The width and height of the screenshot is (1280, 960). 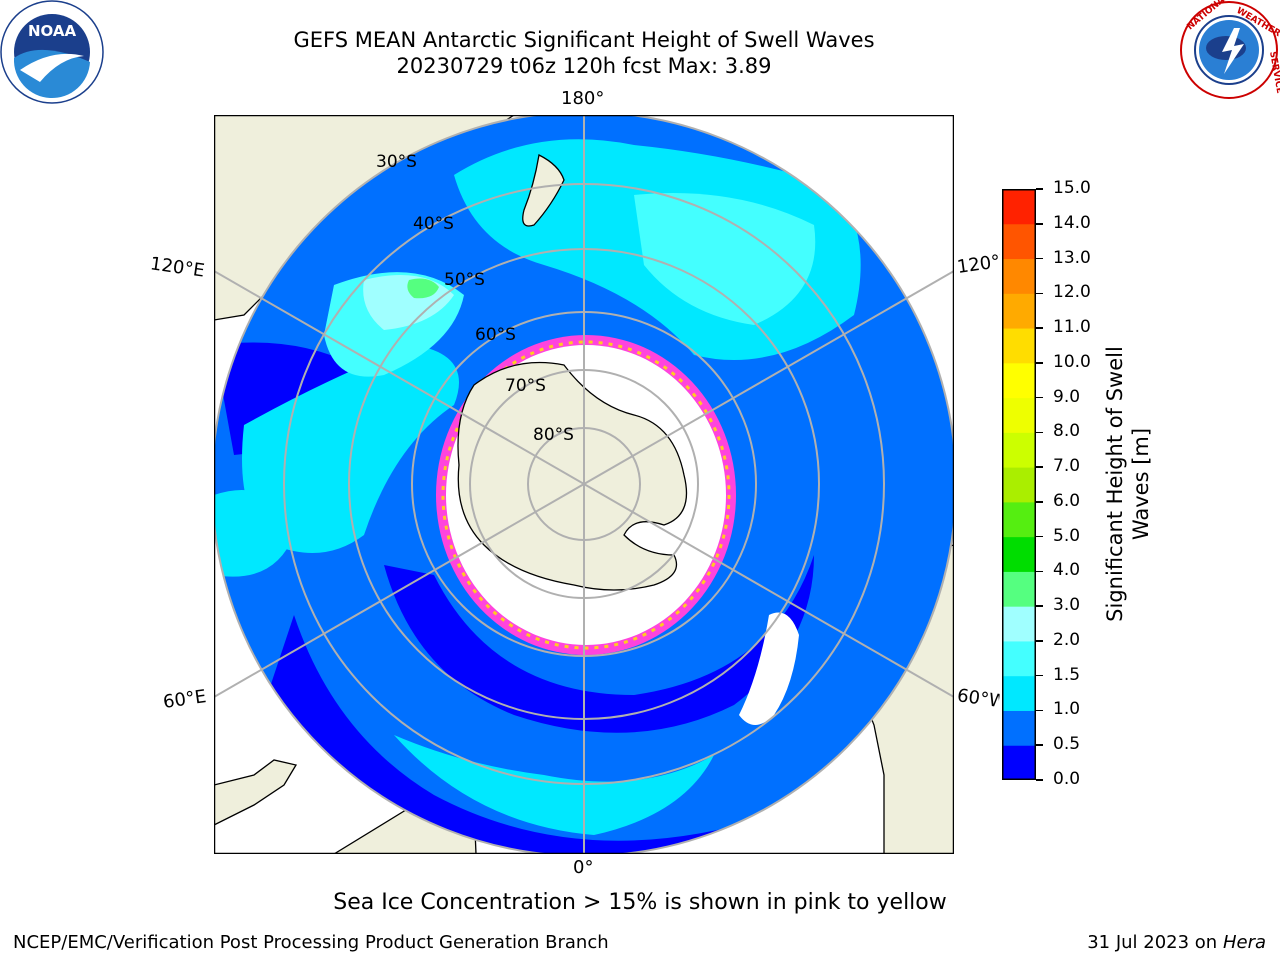 What do you see at coordinates (177, 267) in the screenshot?
I see `lon-label-120e: 120°E` at bounding box center [177, 267].